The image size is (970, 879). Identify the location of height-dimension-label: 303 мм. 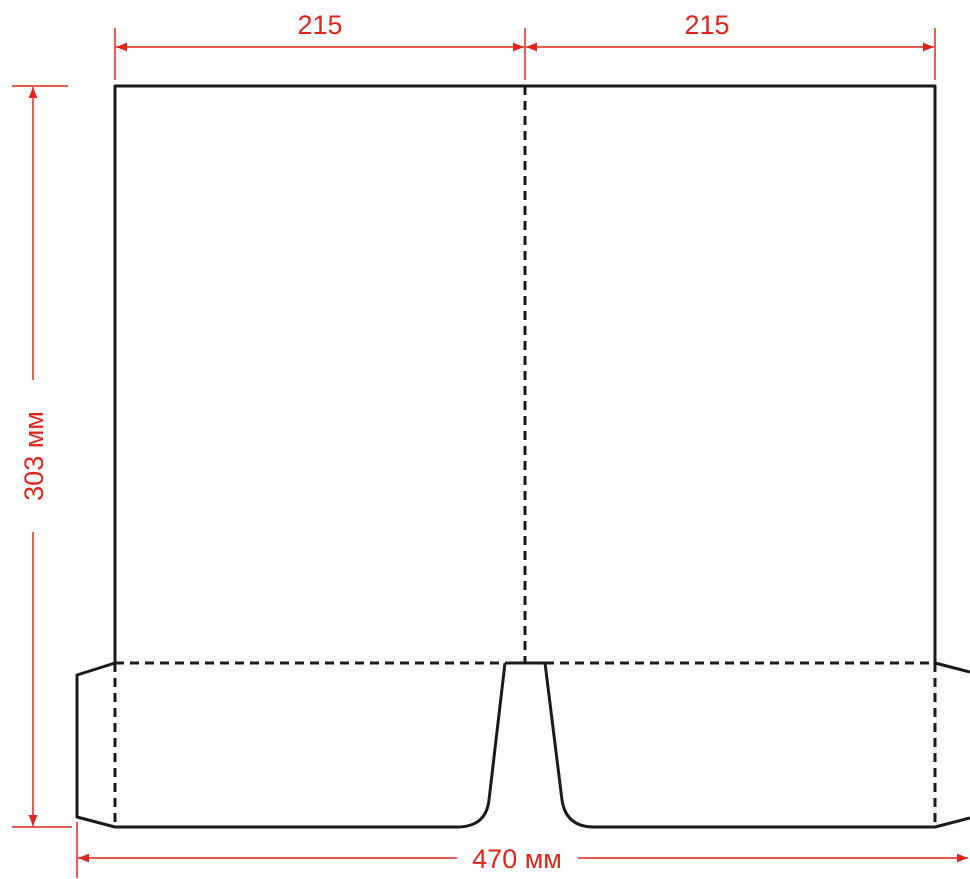
(34, 456).